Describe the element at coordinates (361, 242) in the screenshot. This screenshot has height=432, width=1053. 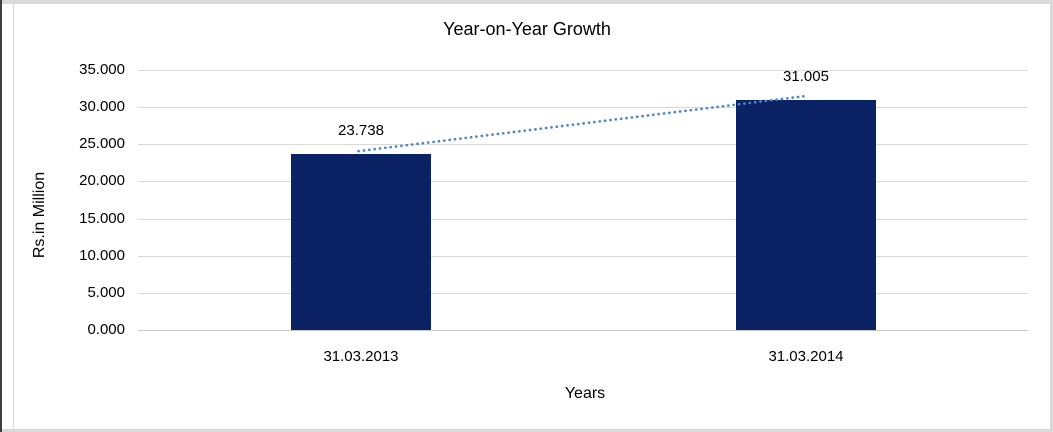
I see `bar-31.03.2013` at that location.